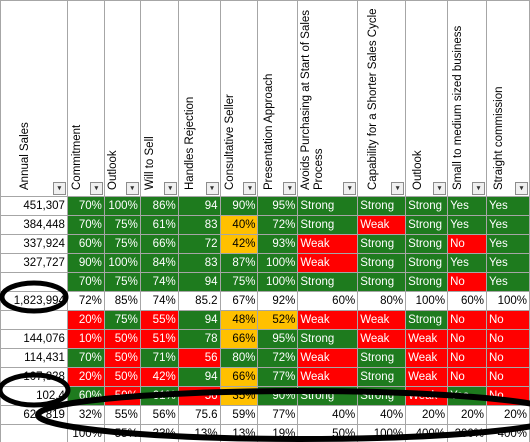 This screenshot has height=442, width=530. What do you see at coordinates (199, 244) in the screenshot?
I see `table-cell: 72` at bounding box center [199, 244].